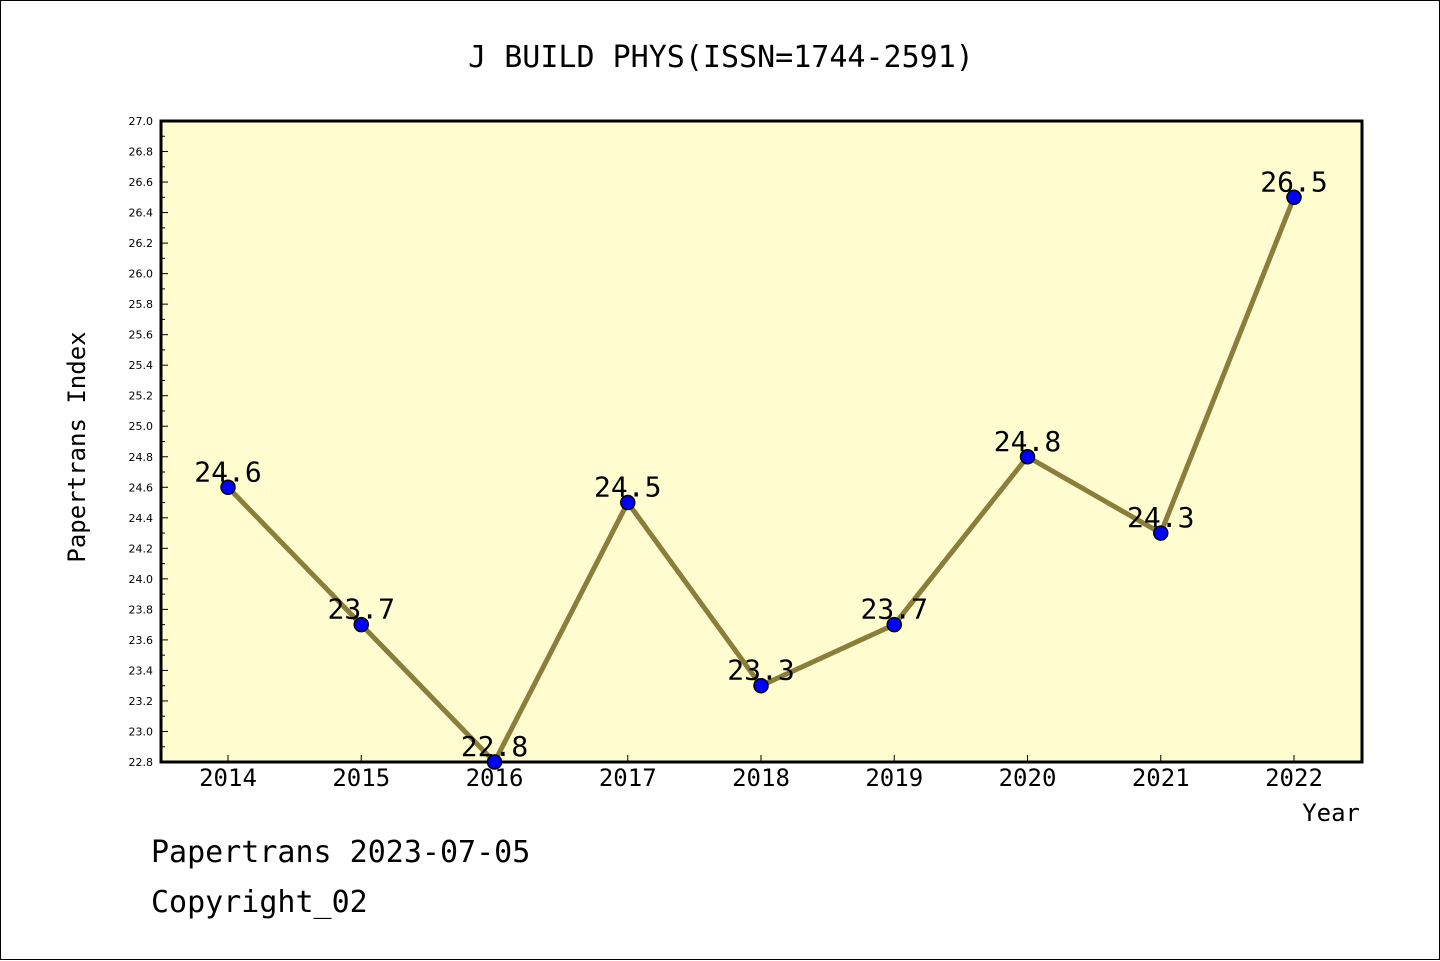 The width and height of the screenshot is (1440, 961). I want to click on y-tick-label: 26.2, so click(141, 243).